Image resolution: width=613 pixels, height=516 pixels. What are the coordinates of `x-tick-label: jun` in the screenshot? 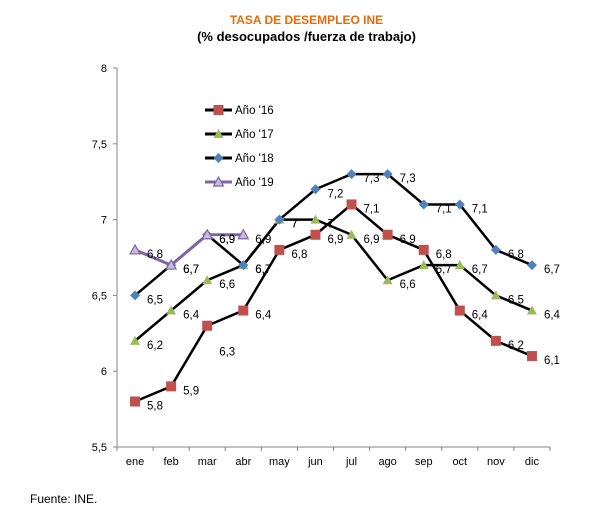 It's located at (315, 462).